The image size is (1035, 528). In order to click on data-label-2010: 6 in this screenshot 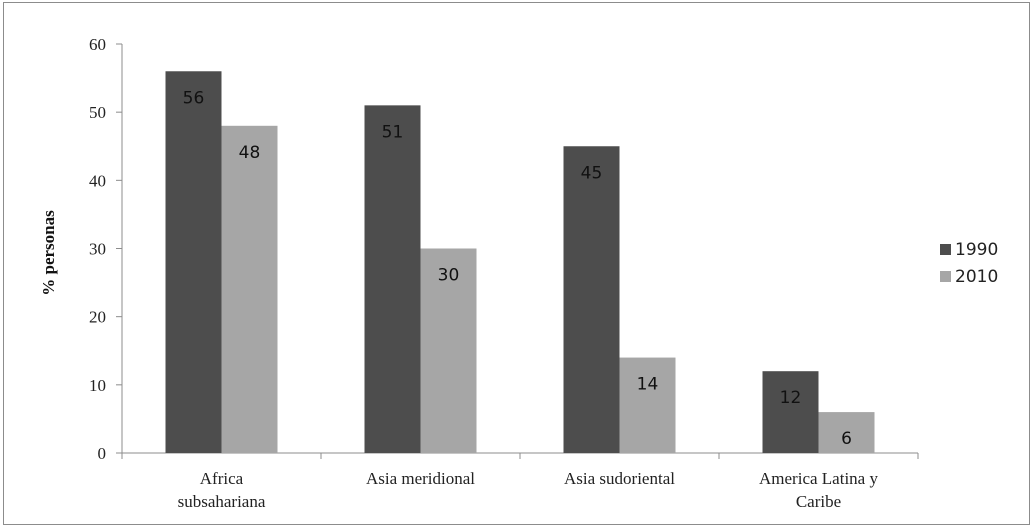, I will do `click(846, 439)`.